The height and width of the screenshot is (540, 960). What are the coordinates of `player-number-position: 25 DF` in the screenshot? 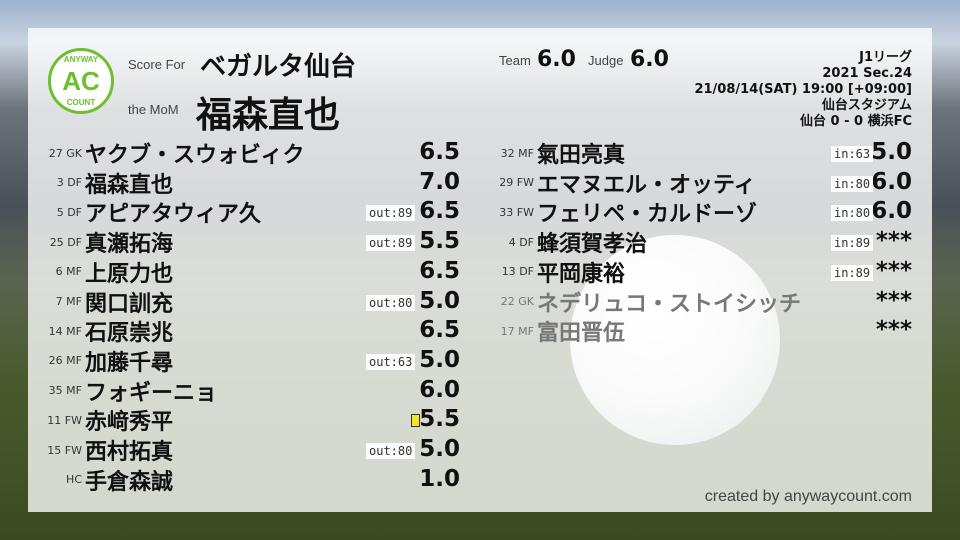 It's located at (56, 242).